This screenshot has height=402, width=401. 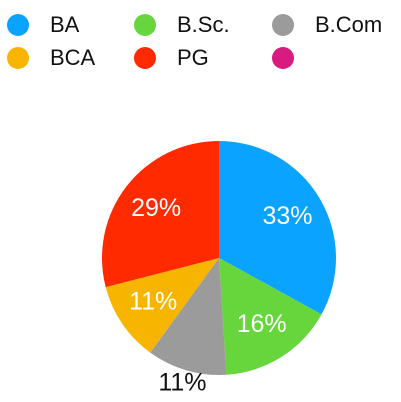 I want to click on legend-label: PG, so click(x=193, y=57).